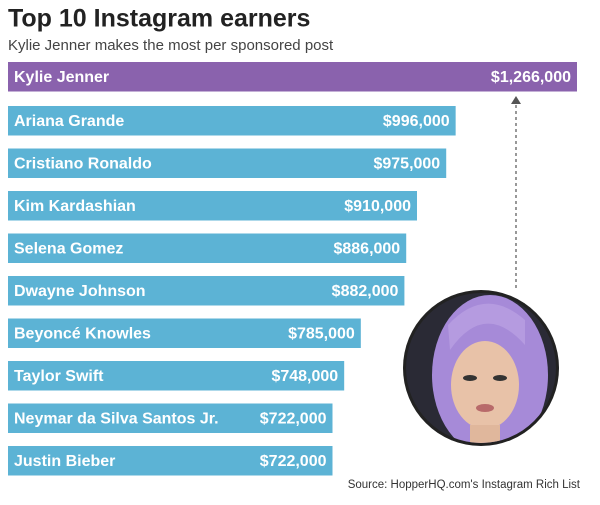  I want to click on value-label: $1,266,000, so click(531, 77).